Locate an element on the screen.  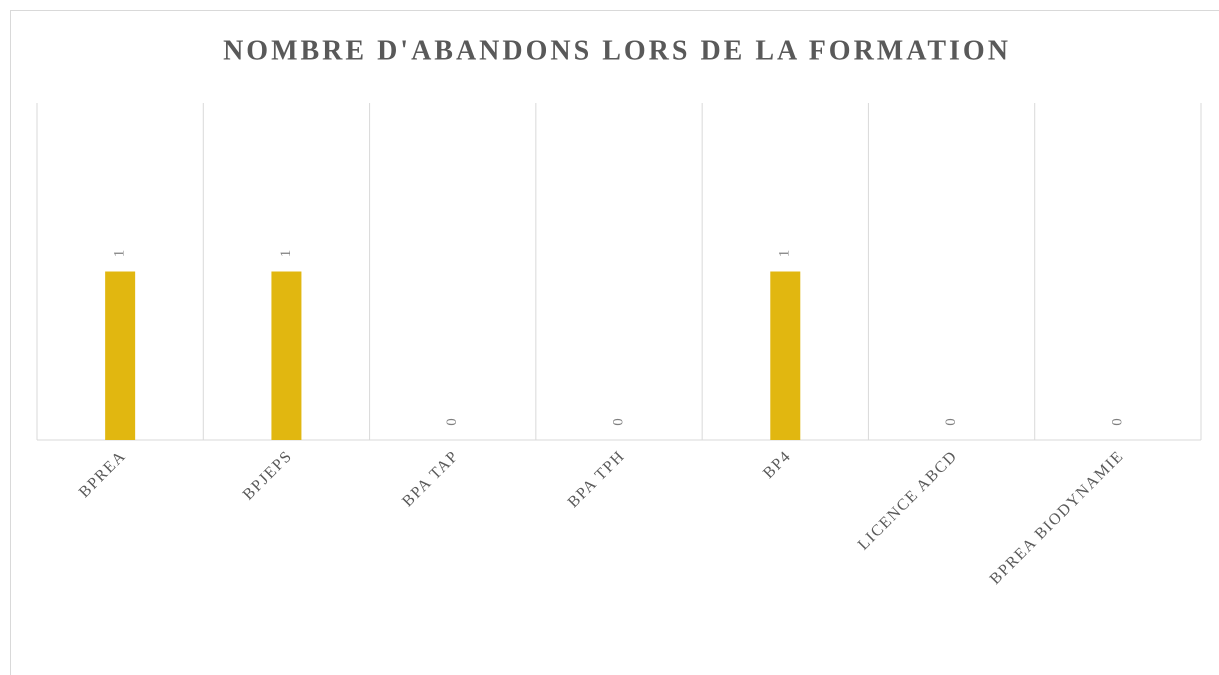
x-tick-label: BPREA is located at coordinates (103, 474).